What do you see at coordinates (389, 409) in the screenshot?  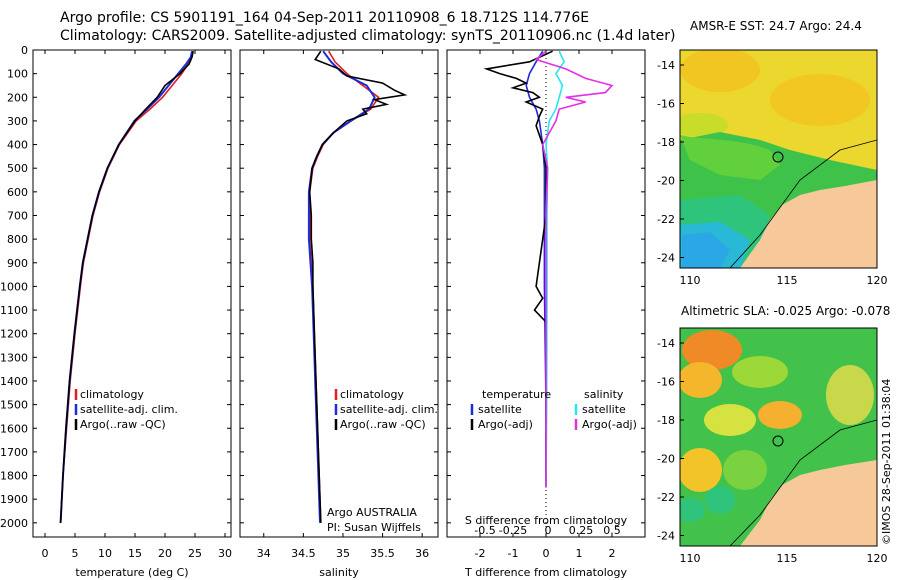 I see `sal-legend-label: satellite-adj. clim.` at bounding box center [389, 409].